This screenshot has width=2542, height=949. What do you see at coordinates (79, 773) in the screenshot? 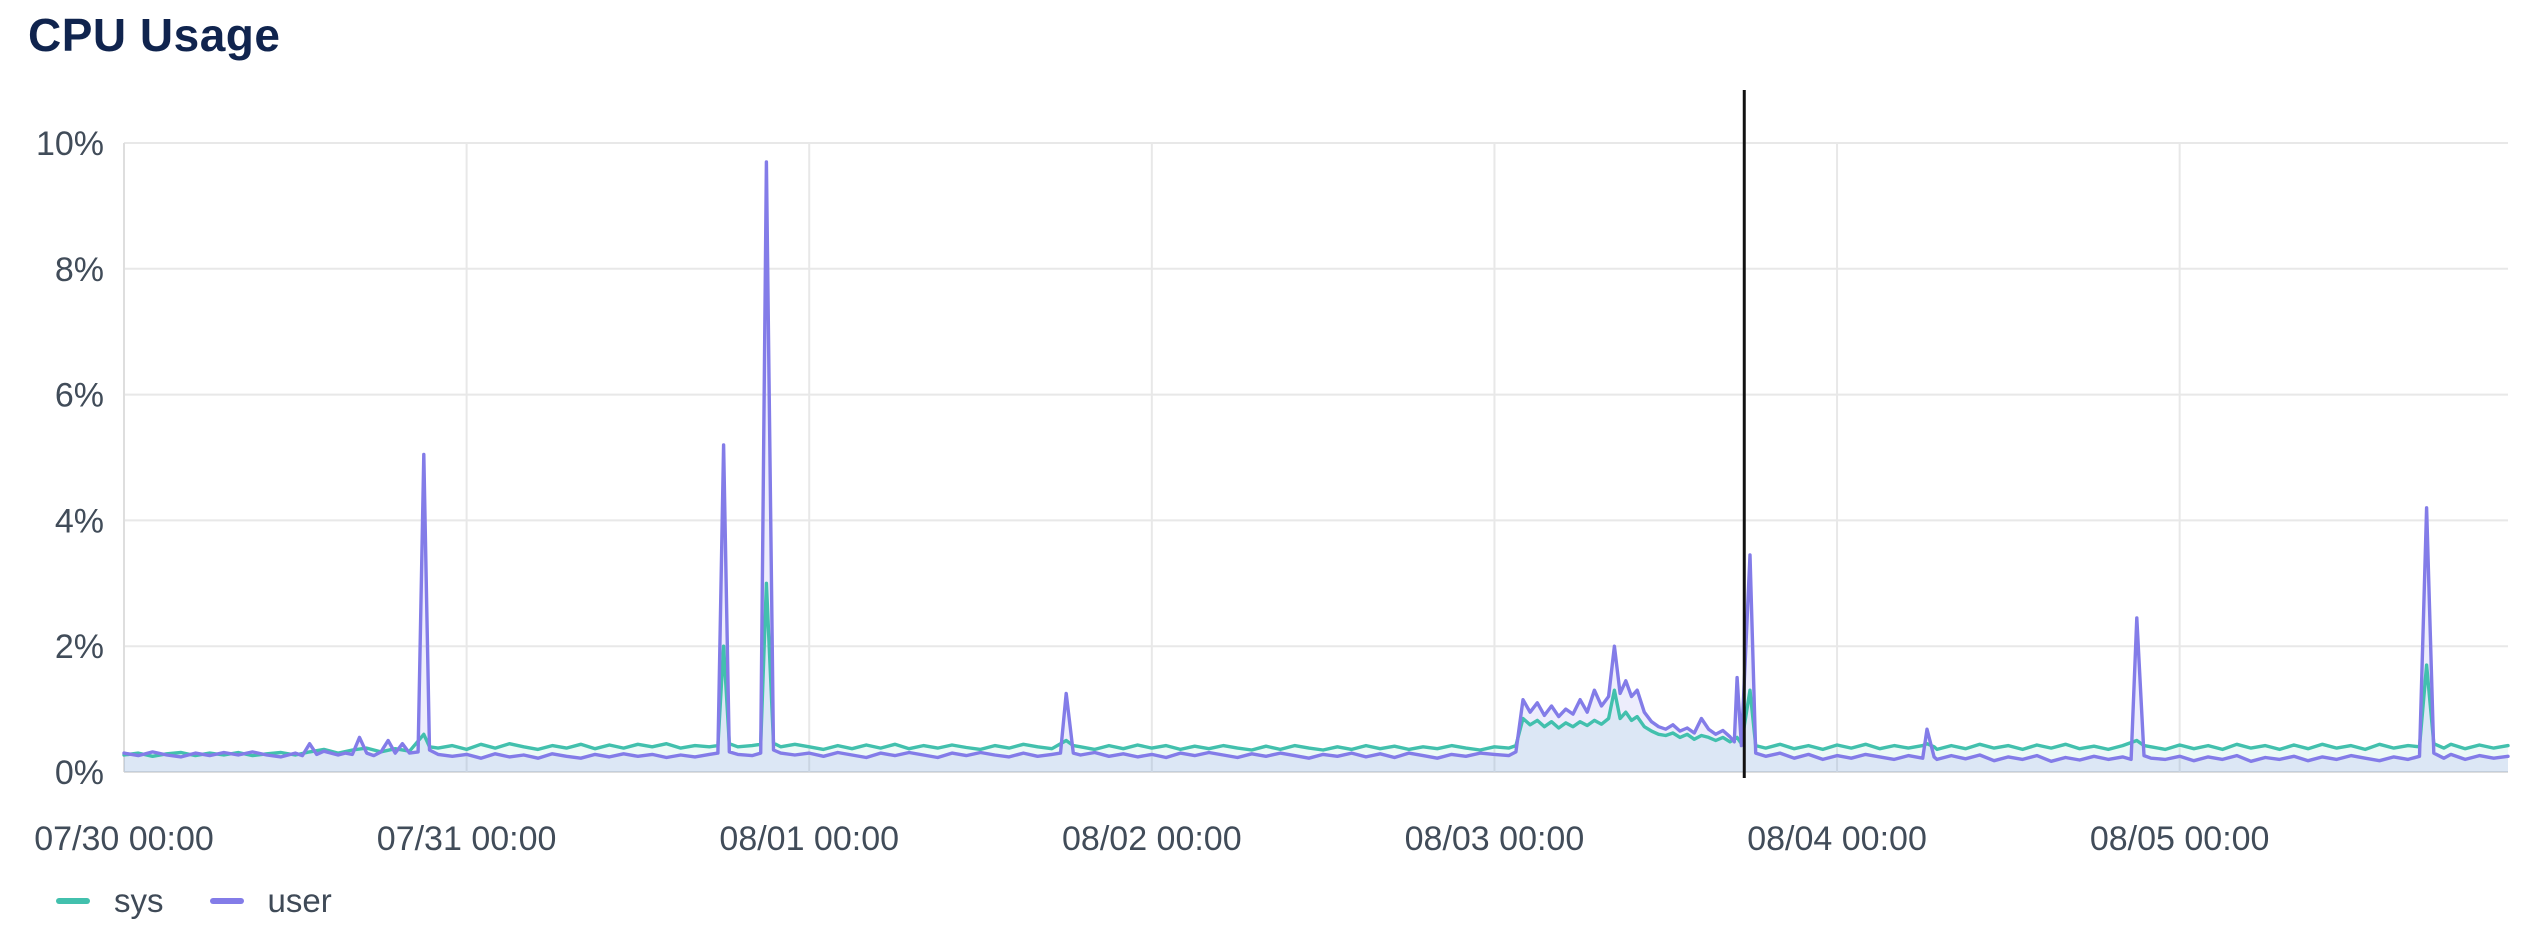
I see `y-axis-tick-label: 0%` at bounding box center [79, 773].